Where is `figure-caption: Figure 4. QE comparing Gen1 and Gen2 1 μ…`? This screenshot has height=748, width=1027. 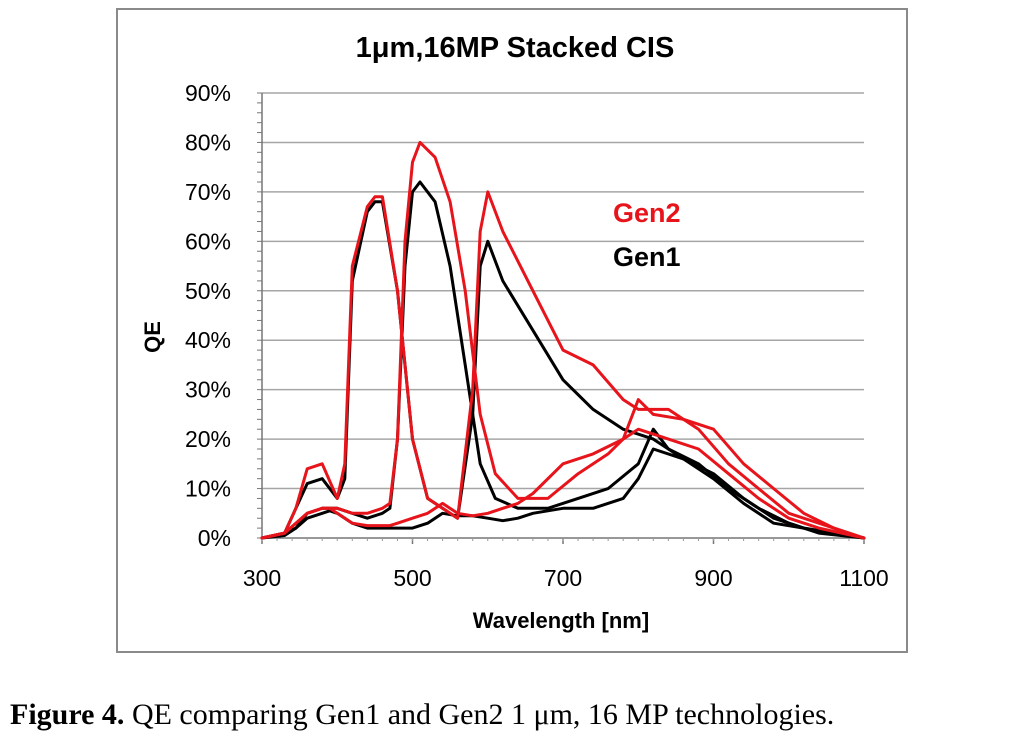
figure-caption: Figure 4. QE comparing Gen1 and Gen2 1 μ… is located at coordinates (515, 715).